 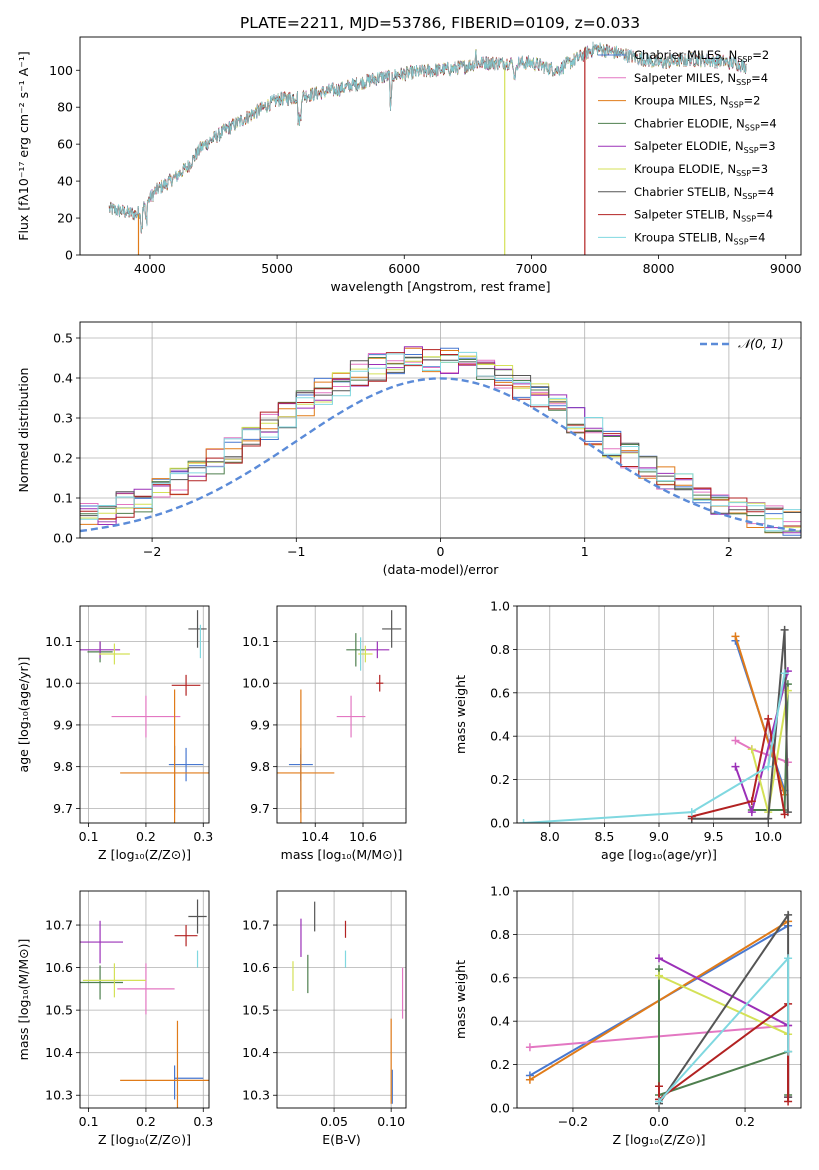 I want to click on y-tick-label: 10.6, so click(x=59, y=967).